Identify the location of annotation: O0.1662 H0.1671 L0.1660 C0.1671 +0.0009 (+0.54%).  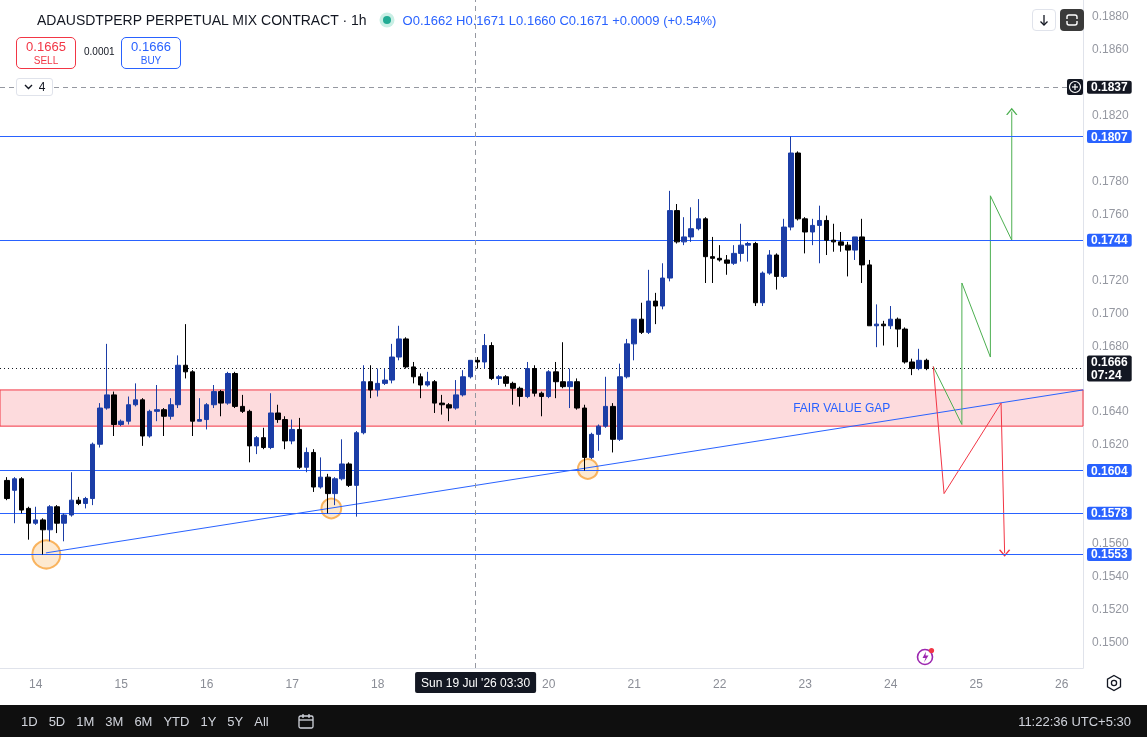
(559, 20).